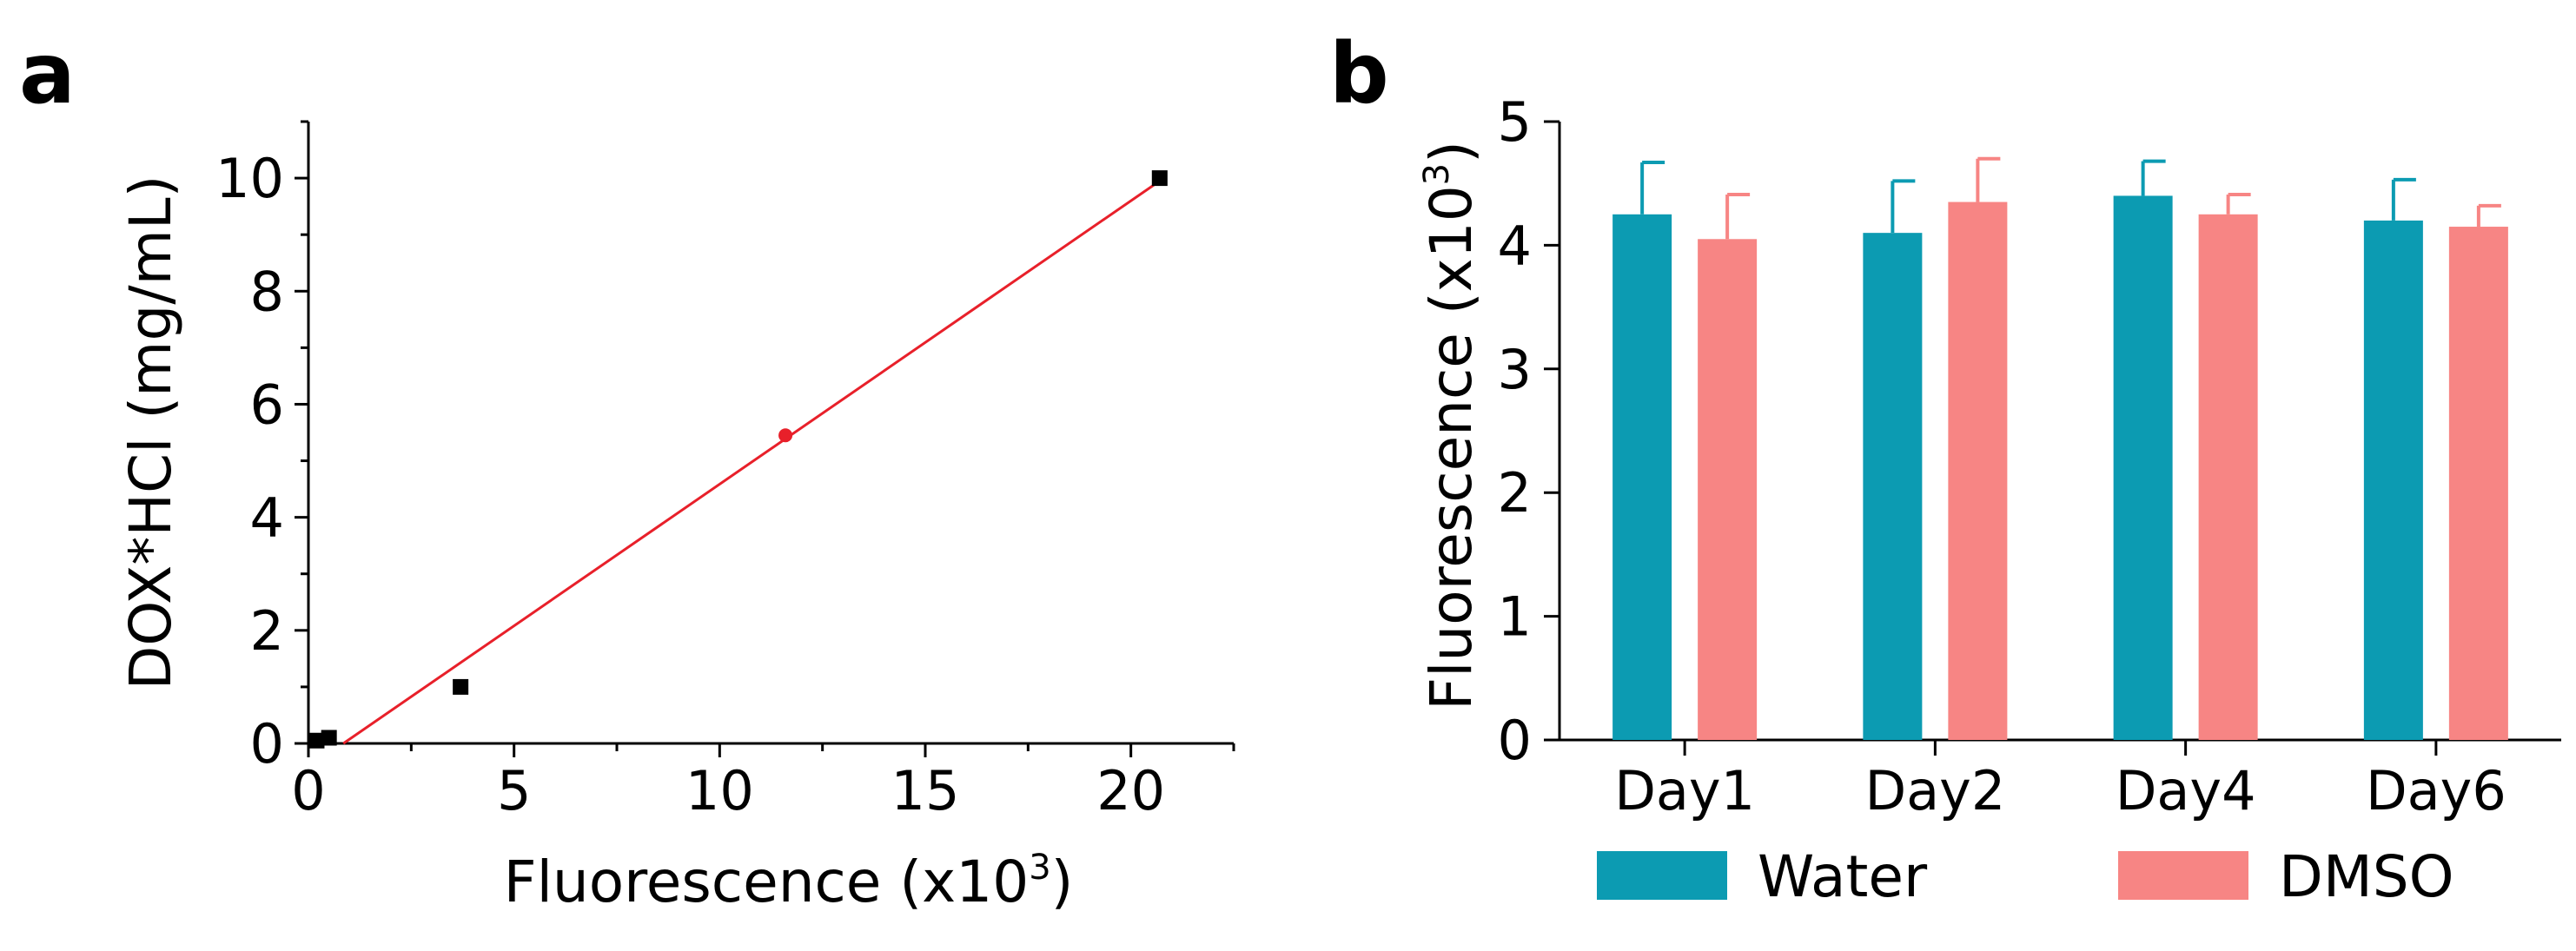 The width and height of the screenshot is (2576, 951). I want to click on panel-a-x-tick-label: 15, so click(925, 790).